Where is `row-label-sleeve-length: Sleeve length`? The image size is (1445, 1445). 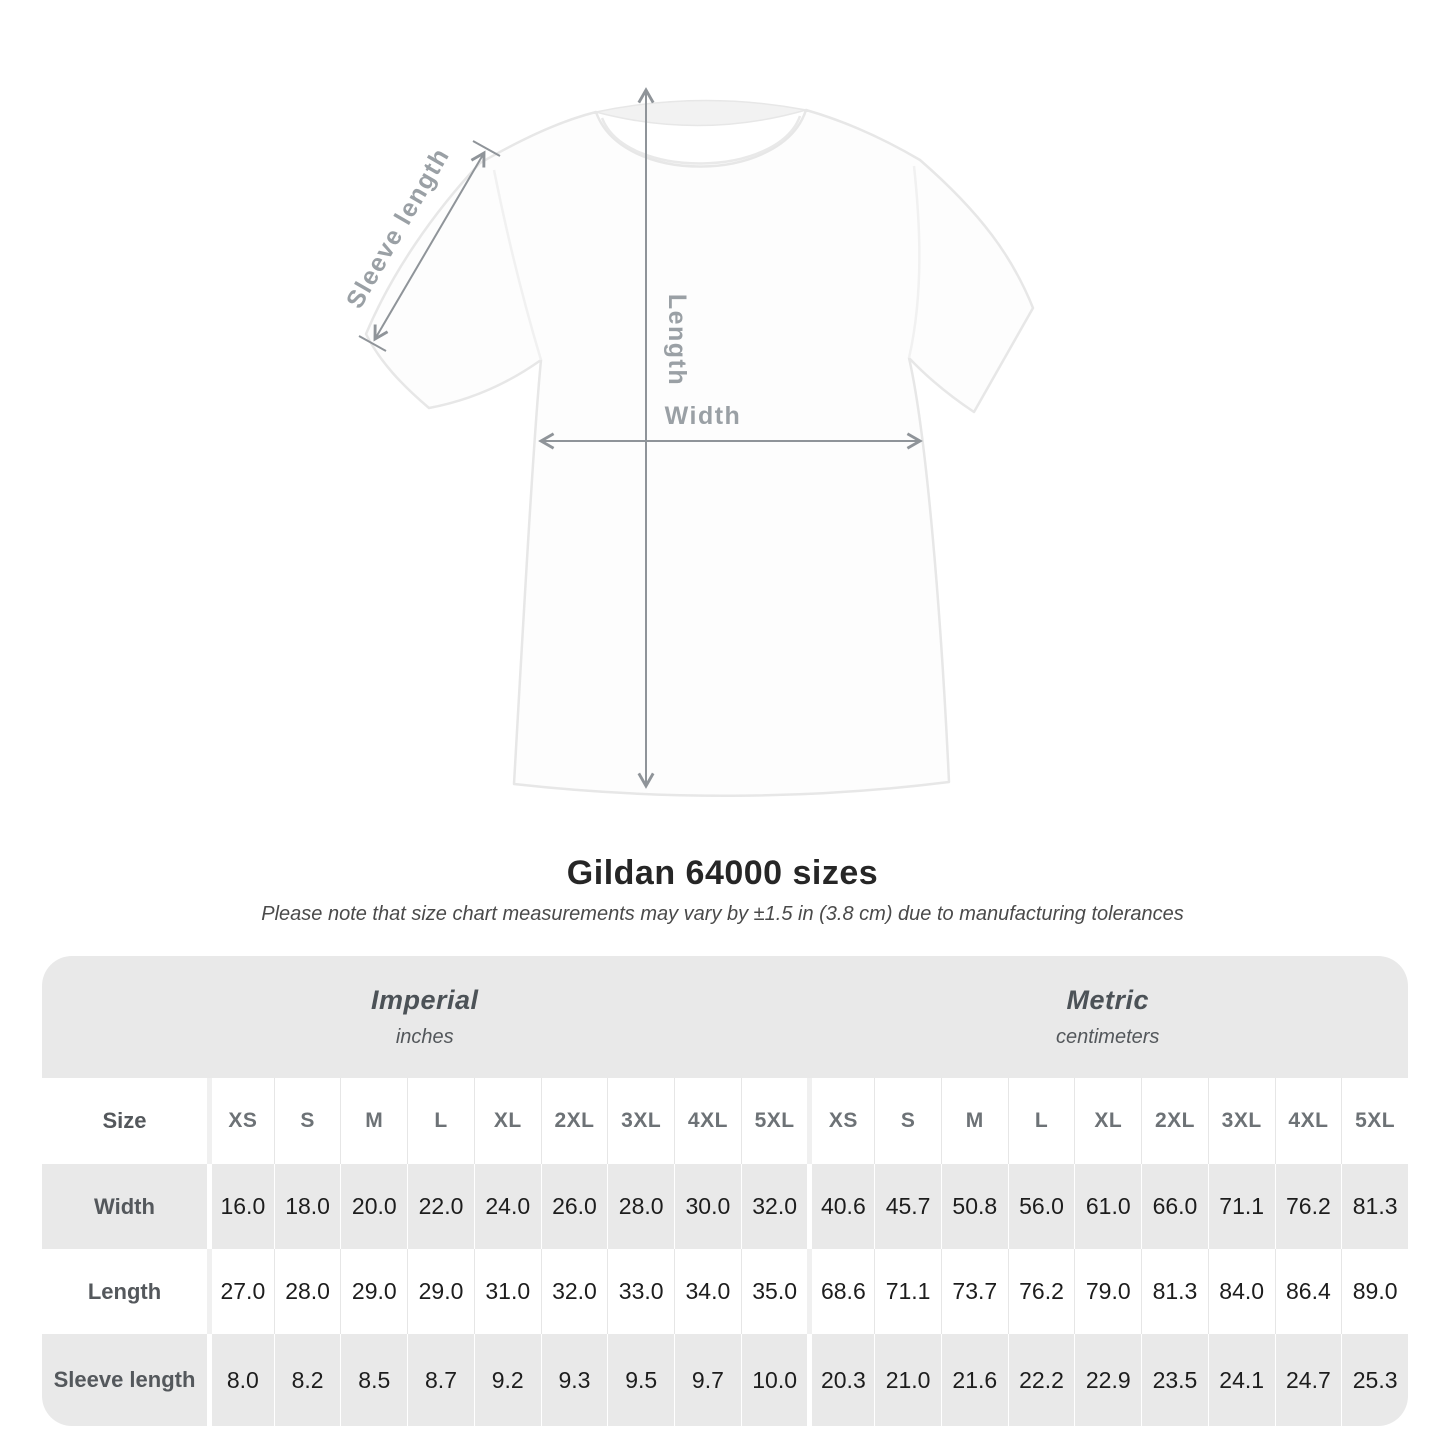 row-label-sleeve-length: Sleeve length is located at coordinates (124, 1380).